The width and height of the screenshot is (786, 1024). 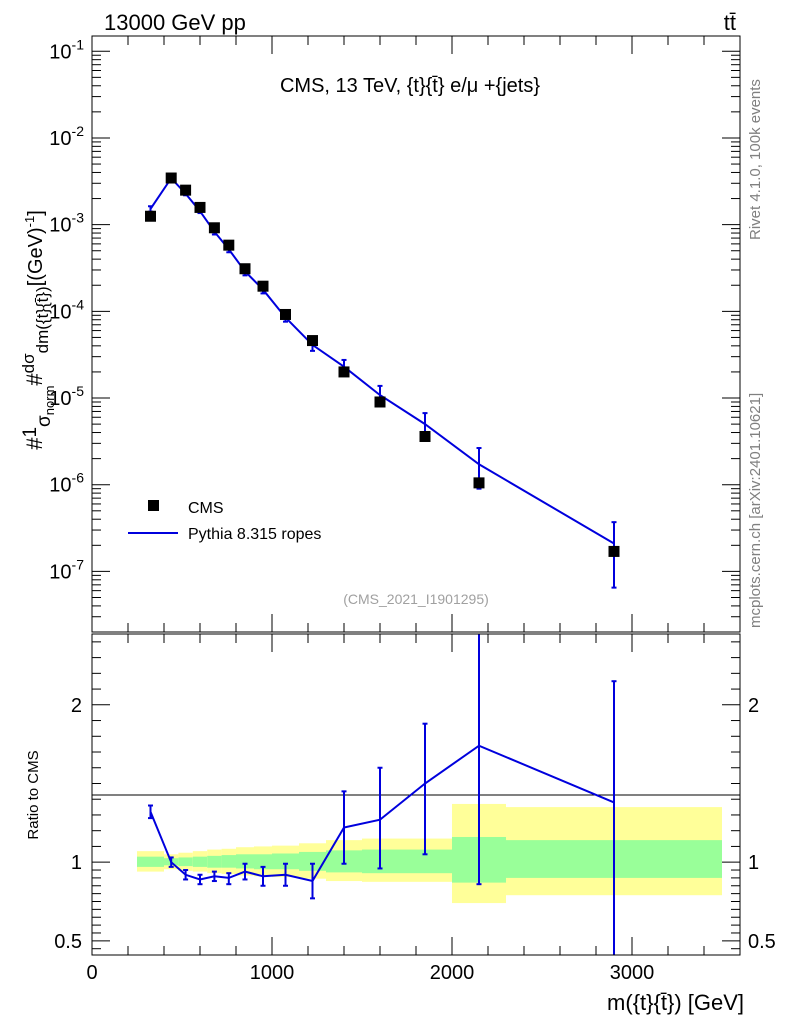 What do you see at coordinates (42, 319) in the screenshot?
I see `ylabel-dm: dm({t}{t̄})` at bounding box center [42, 319].